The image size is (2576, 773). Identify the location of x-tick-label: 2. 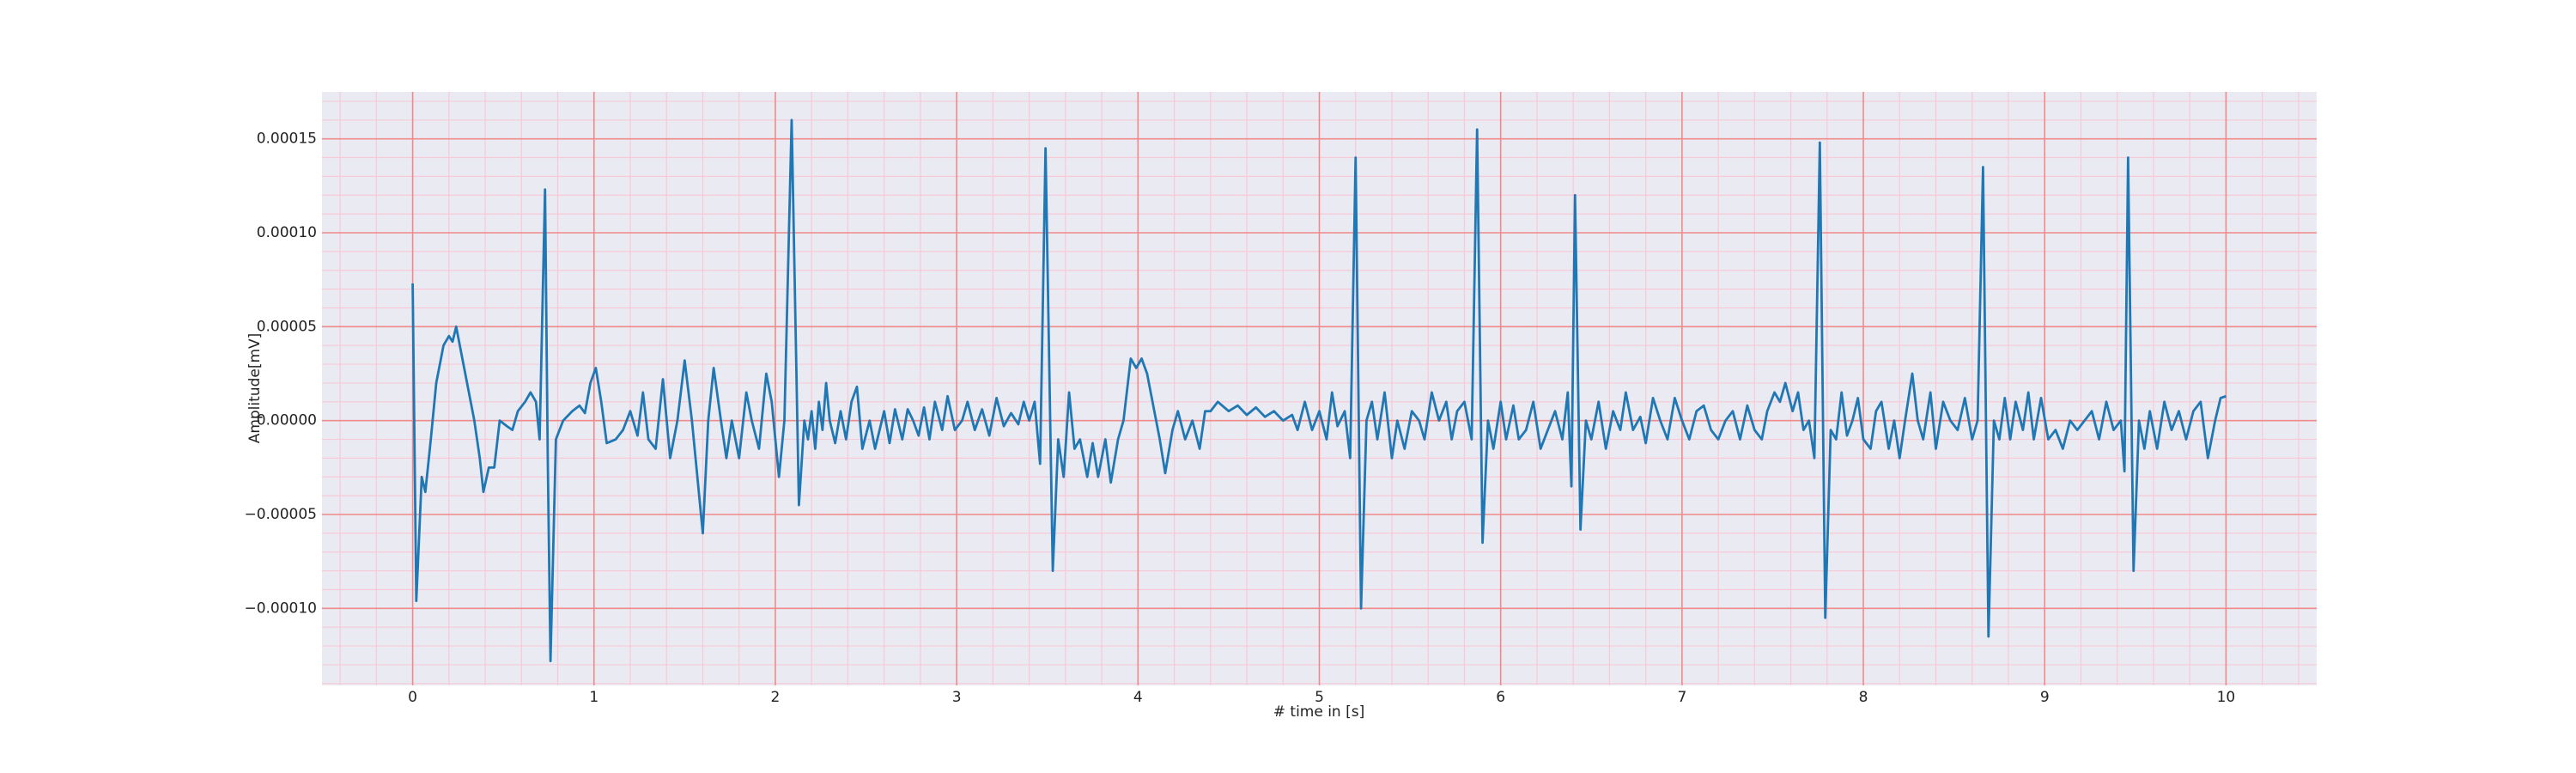
(776, 697).